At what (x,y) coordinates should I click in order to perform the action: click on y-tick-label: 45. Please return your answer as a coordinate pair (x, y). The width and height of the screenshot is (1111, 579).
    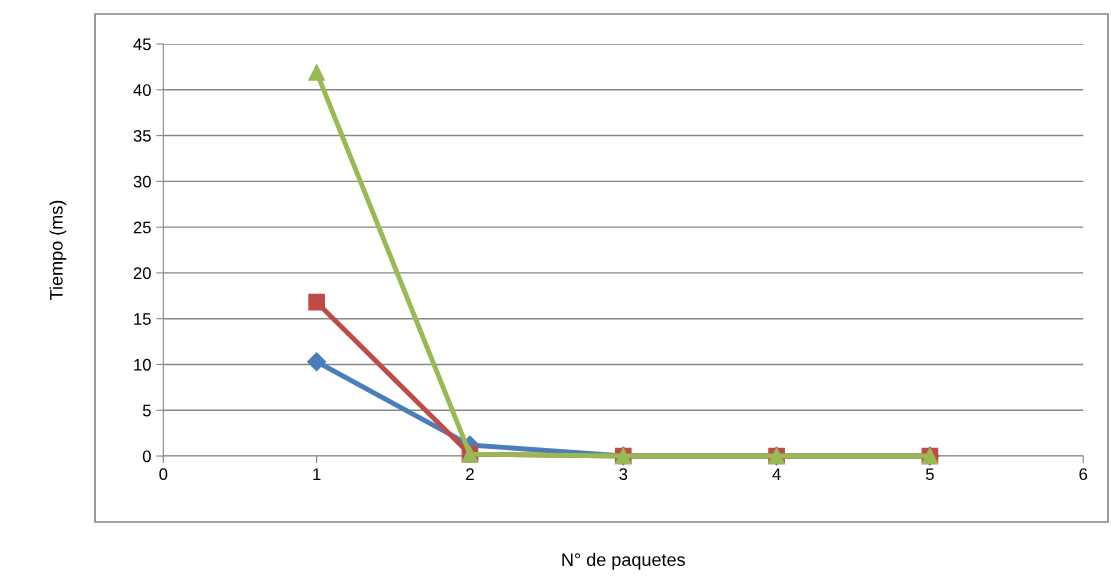
    Looking at the image, I should click on (142, 44).